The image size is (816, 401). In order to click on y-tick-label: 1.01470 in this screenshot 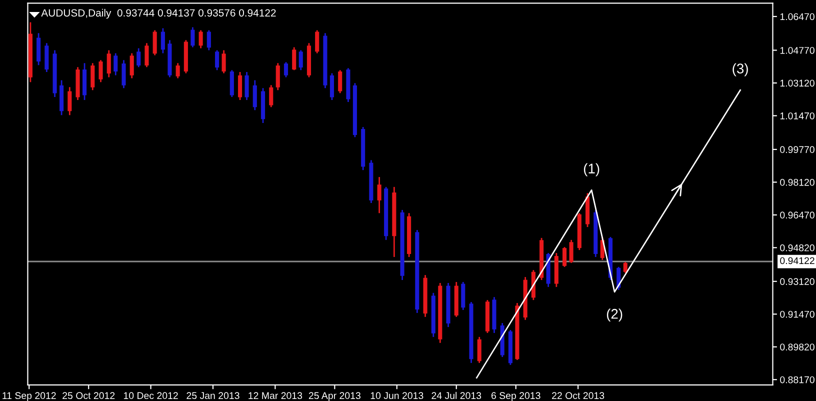, I will do `click(797, 116)`.